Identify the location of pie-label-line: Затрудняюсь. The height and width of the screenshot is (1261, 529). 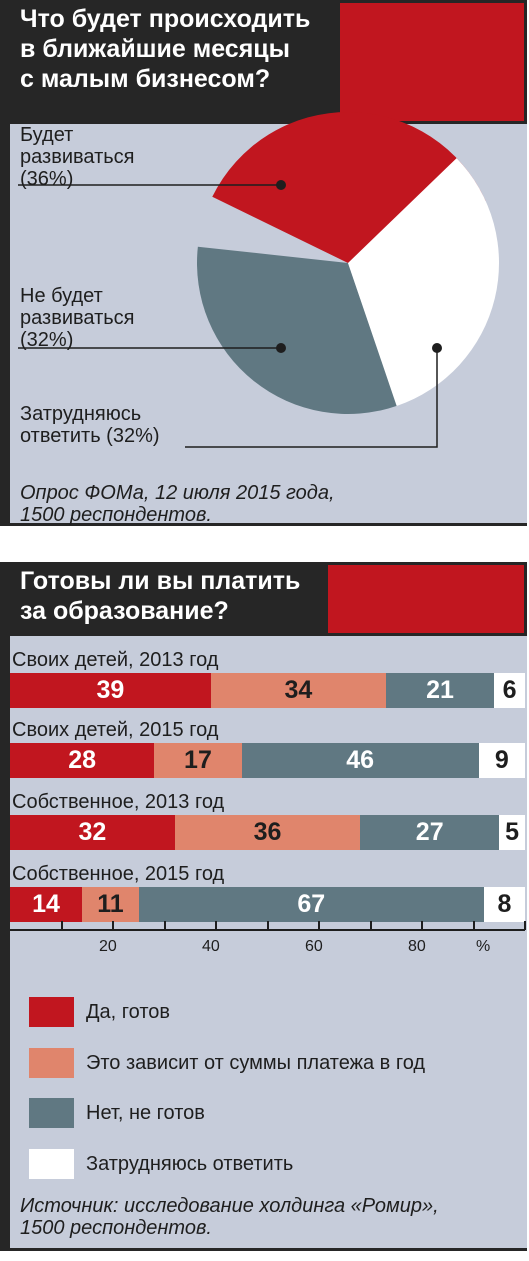
(81, 414).